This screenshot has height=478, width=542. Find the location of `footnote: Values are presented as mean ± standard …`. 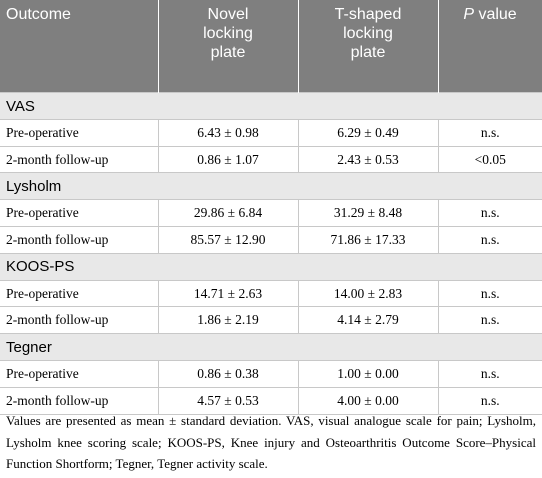

footnote: Values are presented as mean ± standard … is located at coordinates (271, 442).